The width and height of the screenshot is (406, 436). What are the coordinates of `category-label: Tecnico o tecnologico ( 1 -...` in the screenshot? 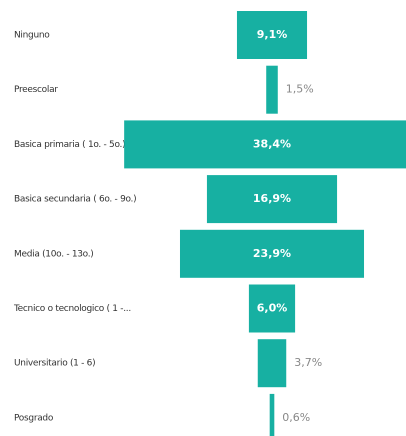 It's located at (72, 309).